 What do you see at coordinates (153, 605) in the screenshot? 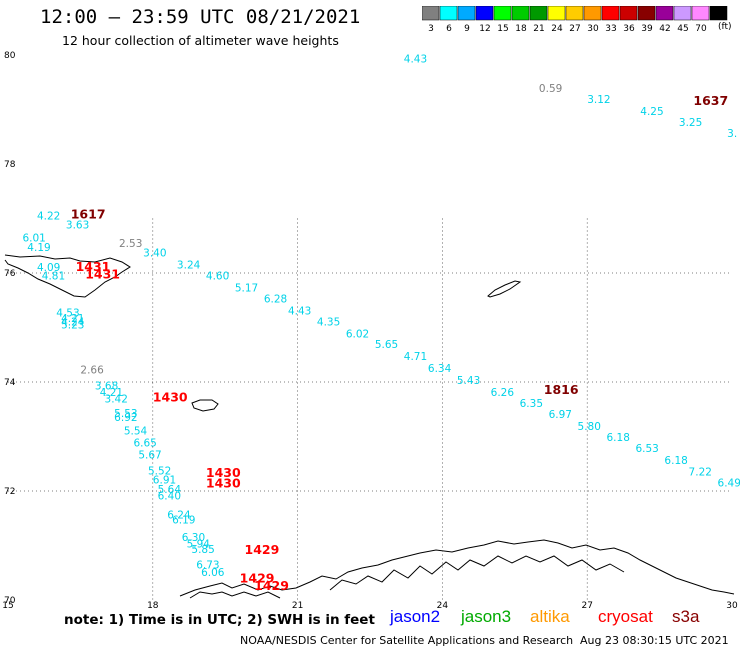
I see `longitude-label: 18` at bounding box center [153, 605].